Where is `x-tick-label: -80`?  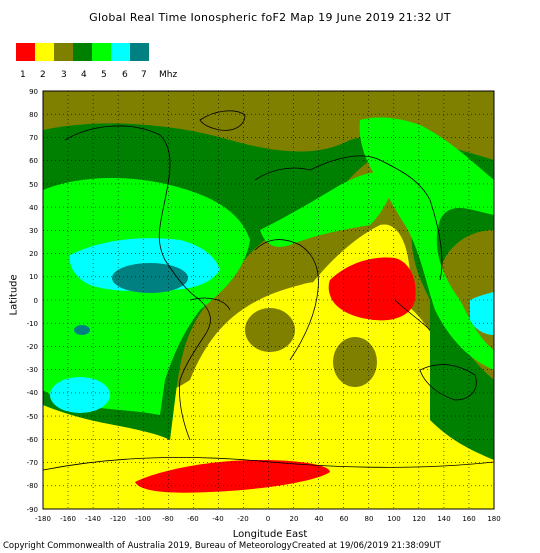 x-tick-label: -80 is located at coordinates (167, 519).